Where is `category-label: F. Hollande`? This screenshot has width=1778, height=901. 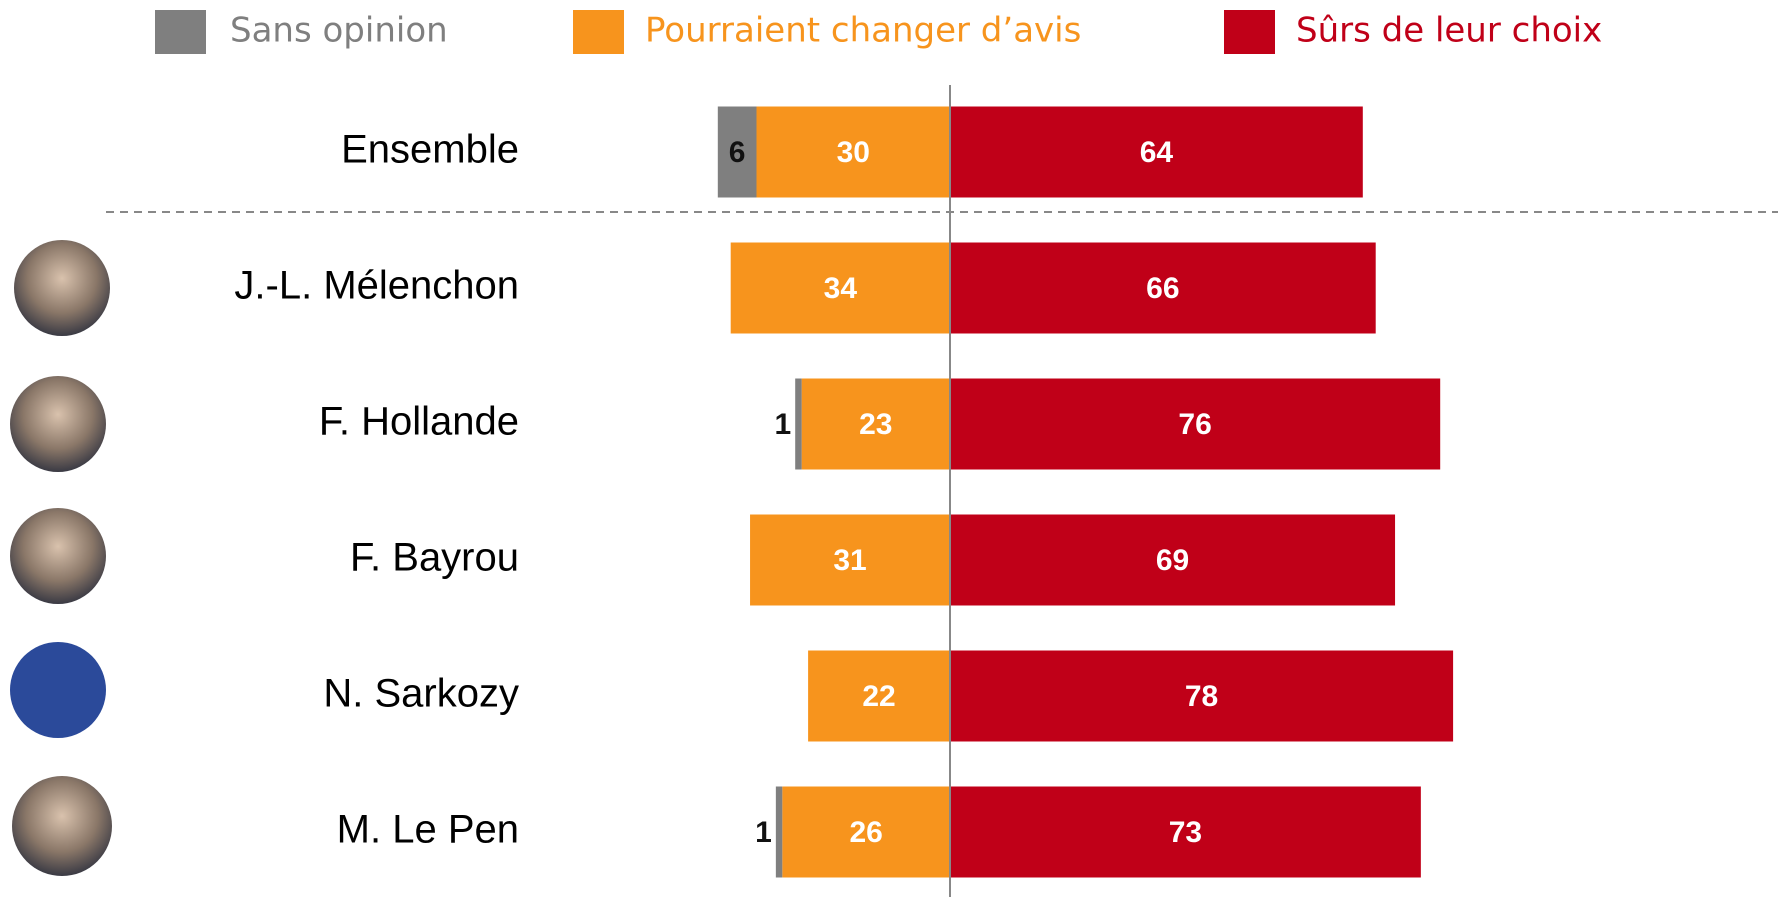
category-label: F. Hollande is located at coordinates (419, 422).